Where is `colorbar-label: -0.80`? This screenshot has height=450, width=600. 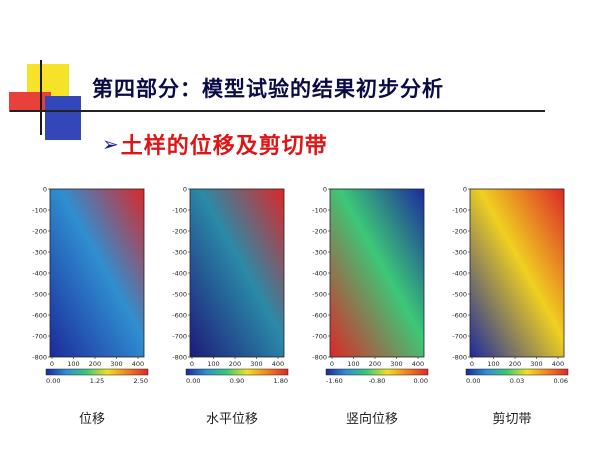
colorbar-label: -0.80 is located at coordinates (377, 381).